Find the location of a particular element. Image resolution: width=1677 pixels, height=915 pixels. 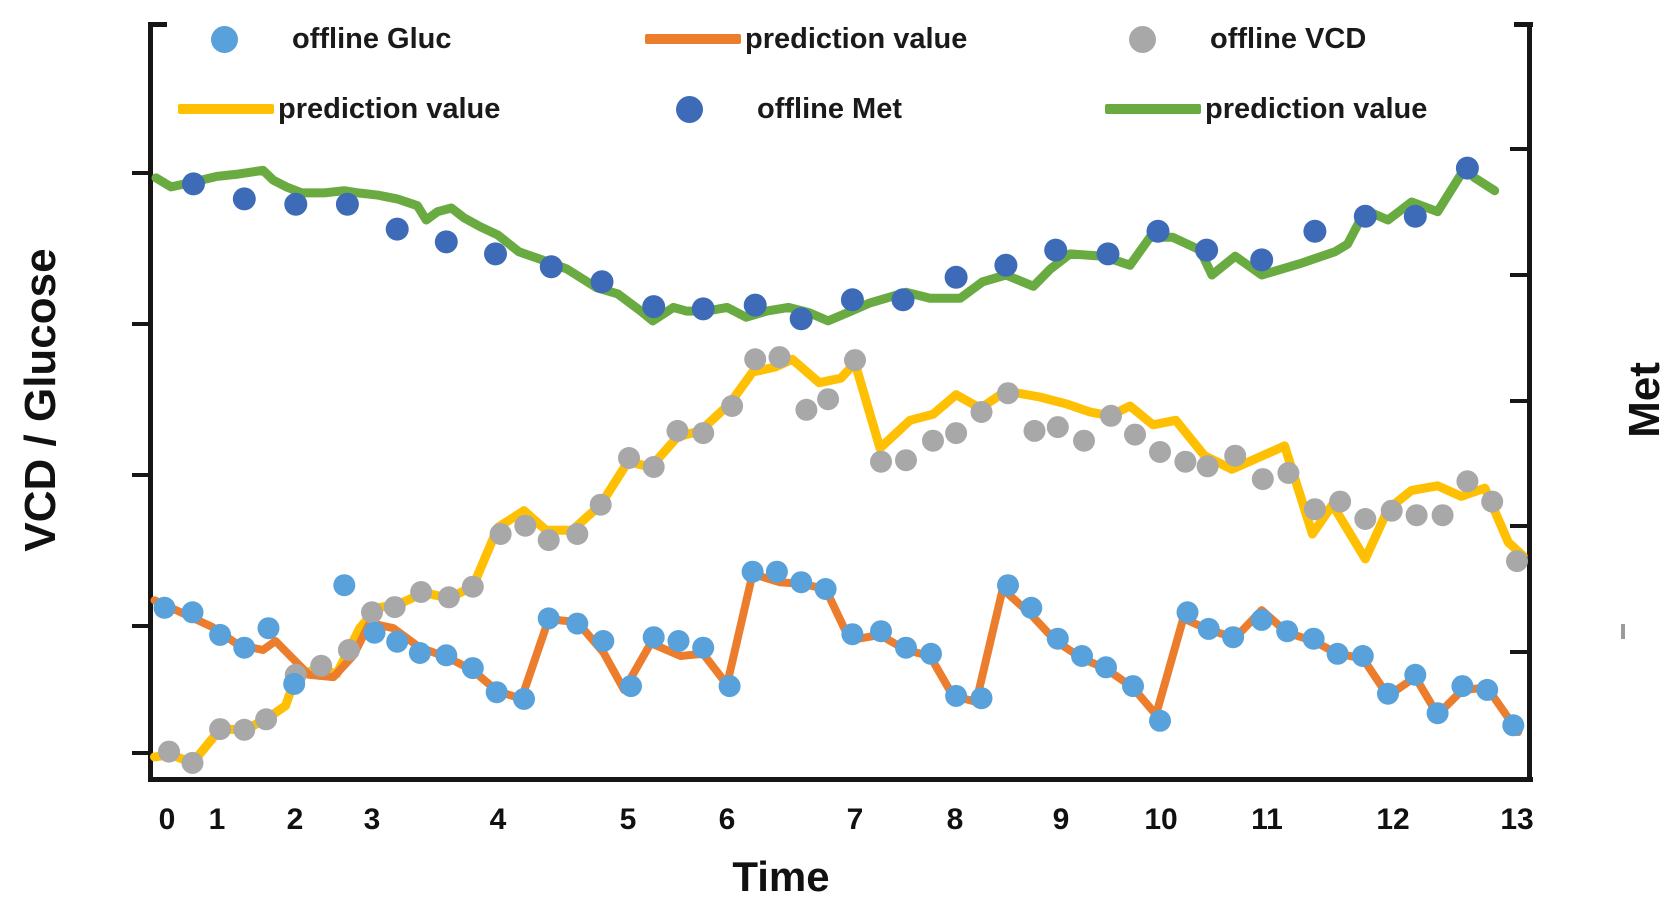

legend-item-prediction-gluc: prediction value is located at coordinates (806, 39).